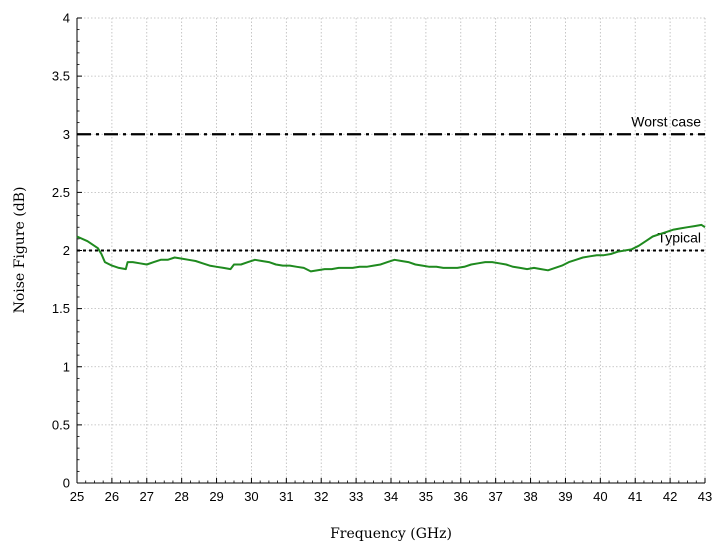 Image resolution: width=715 pixels, height=546 pixels. What do you see at coordinates (112, 496) in the screenshot?
I see `x-tick-label: 26` at bounding box center [112, 496].